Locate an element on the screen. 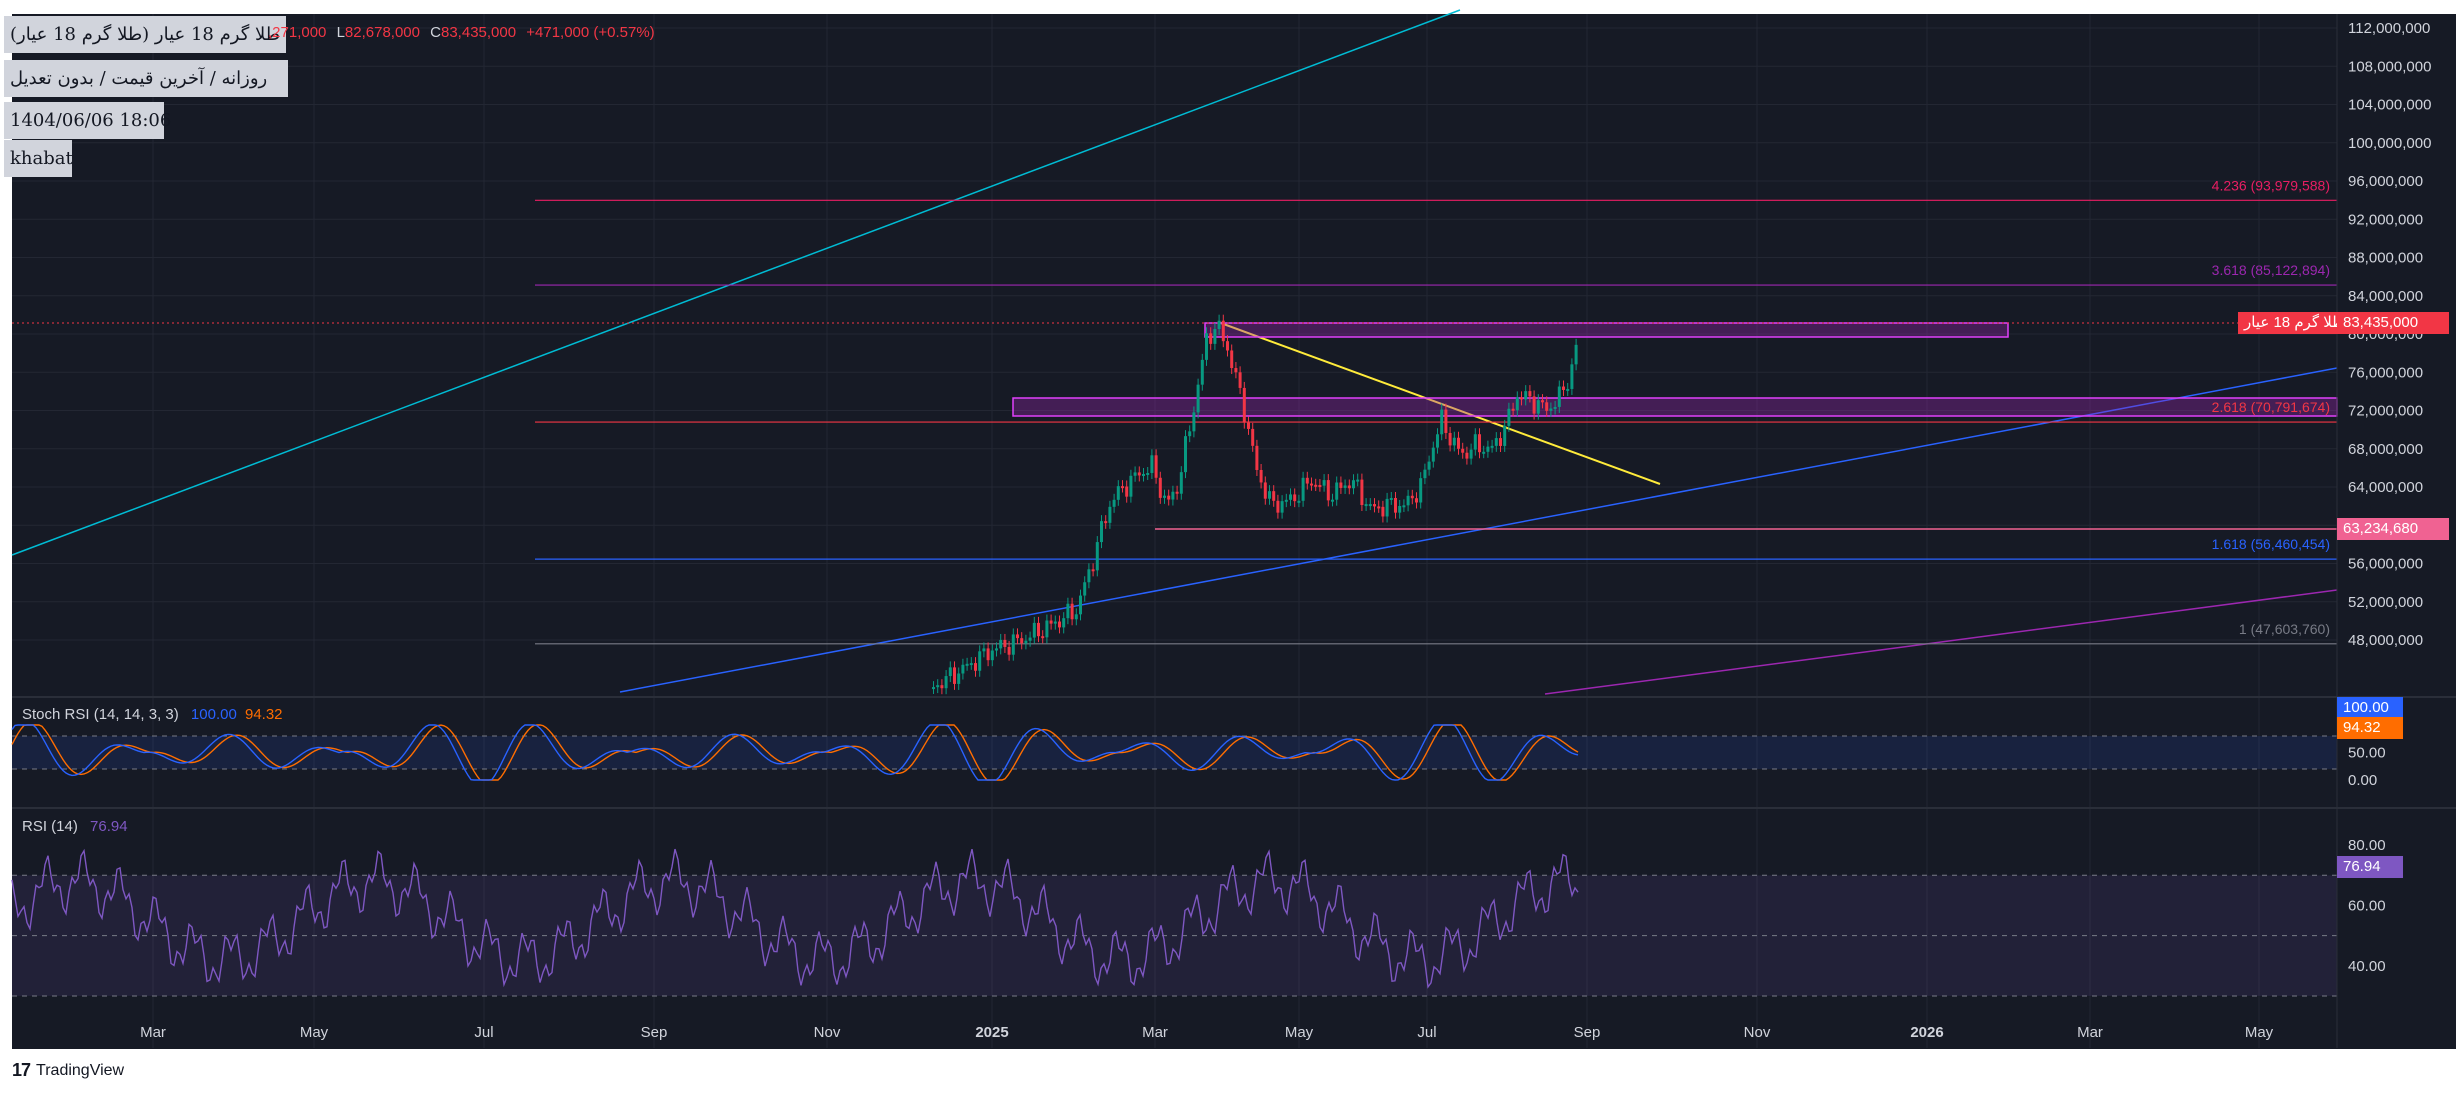 This screenshot has width=2456, height=1093. rsi-axis-label: 40.00 is located at coordinates (2367, 966).